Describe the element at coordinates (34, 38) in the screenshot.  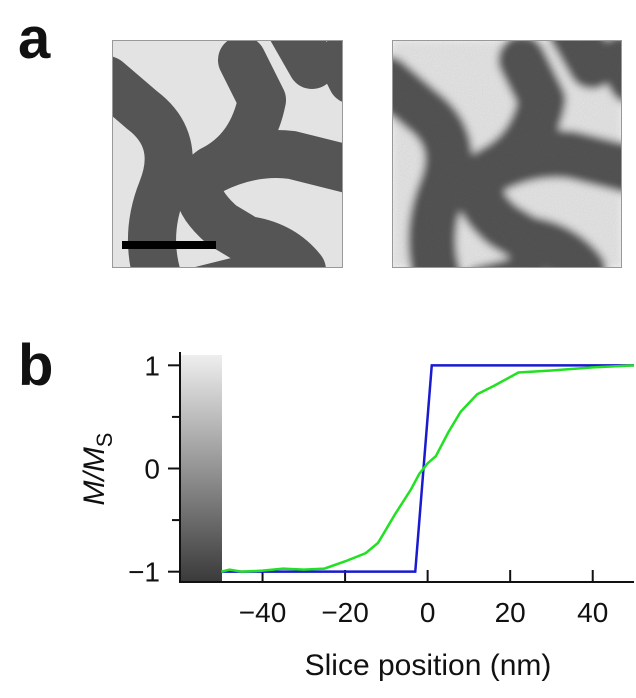
I see `panel-label: a` at that location.